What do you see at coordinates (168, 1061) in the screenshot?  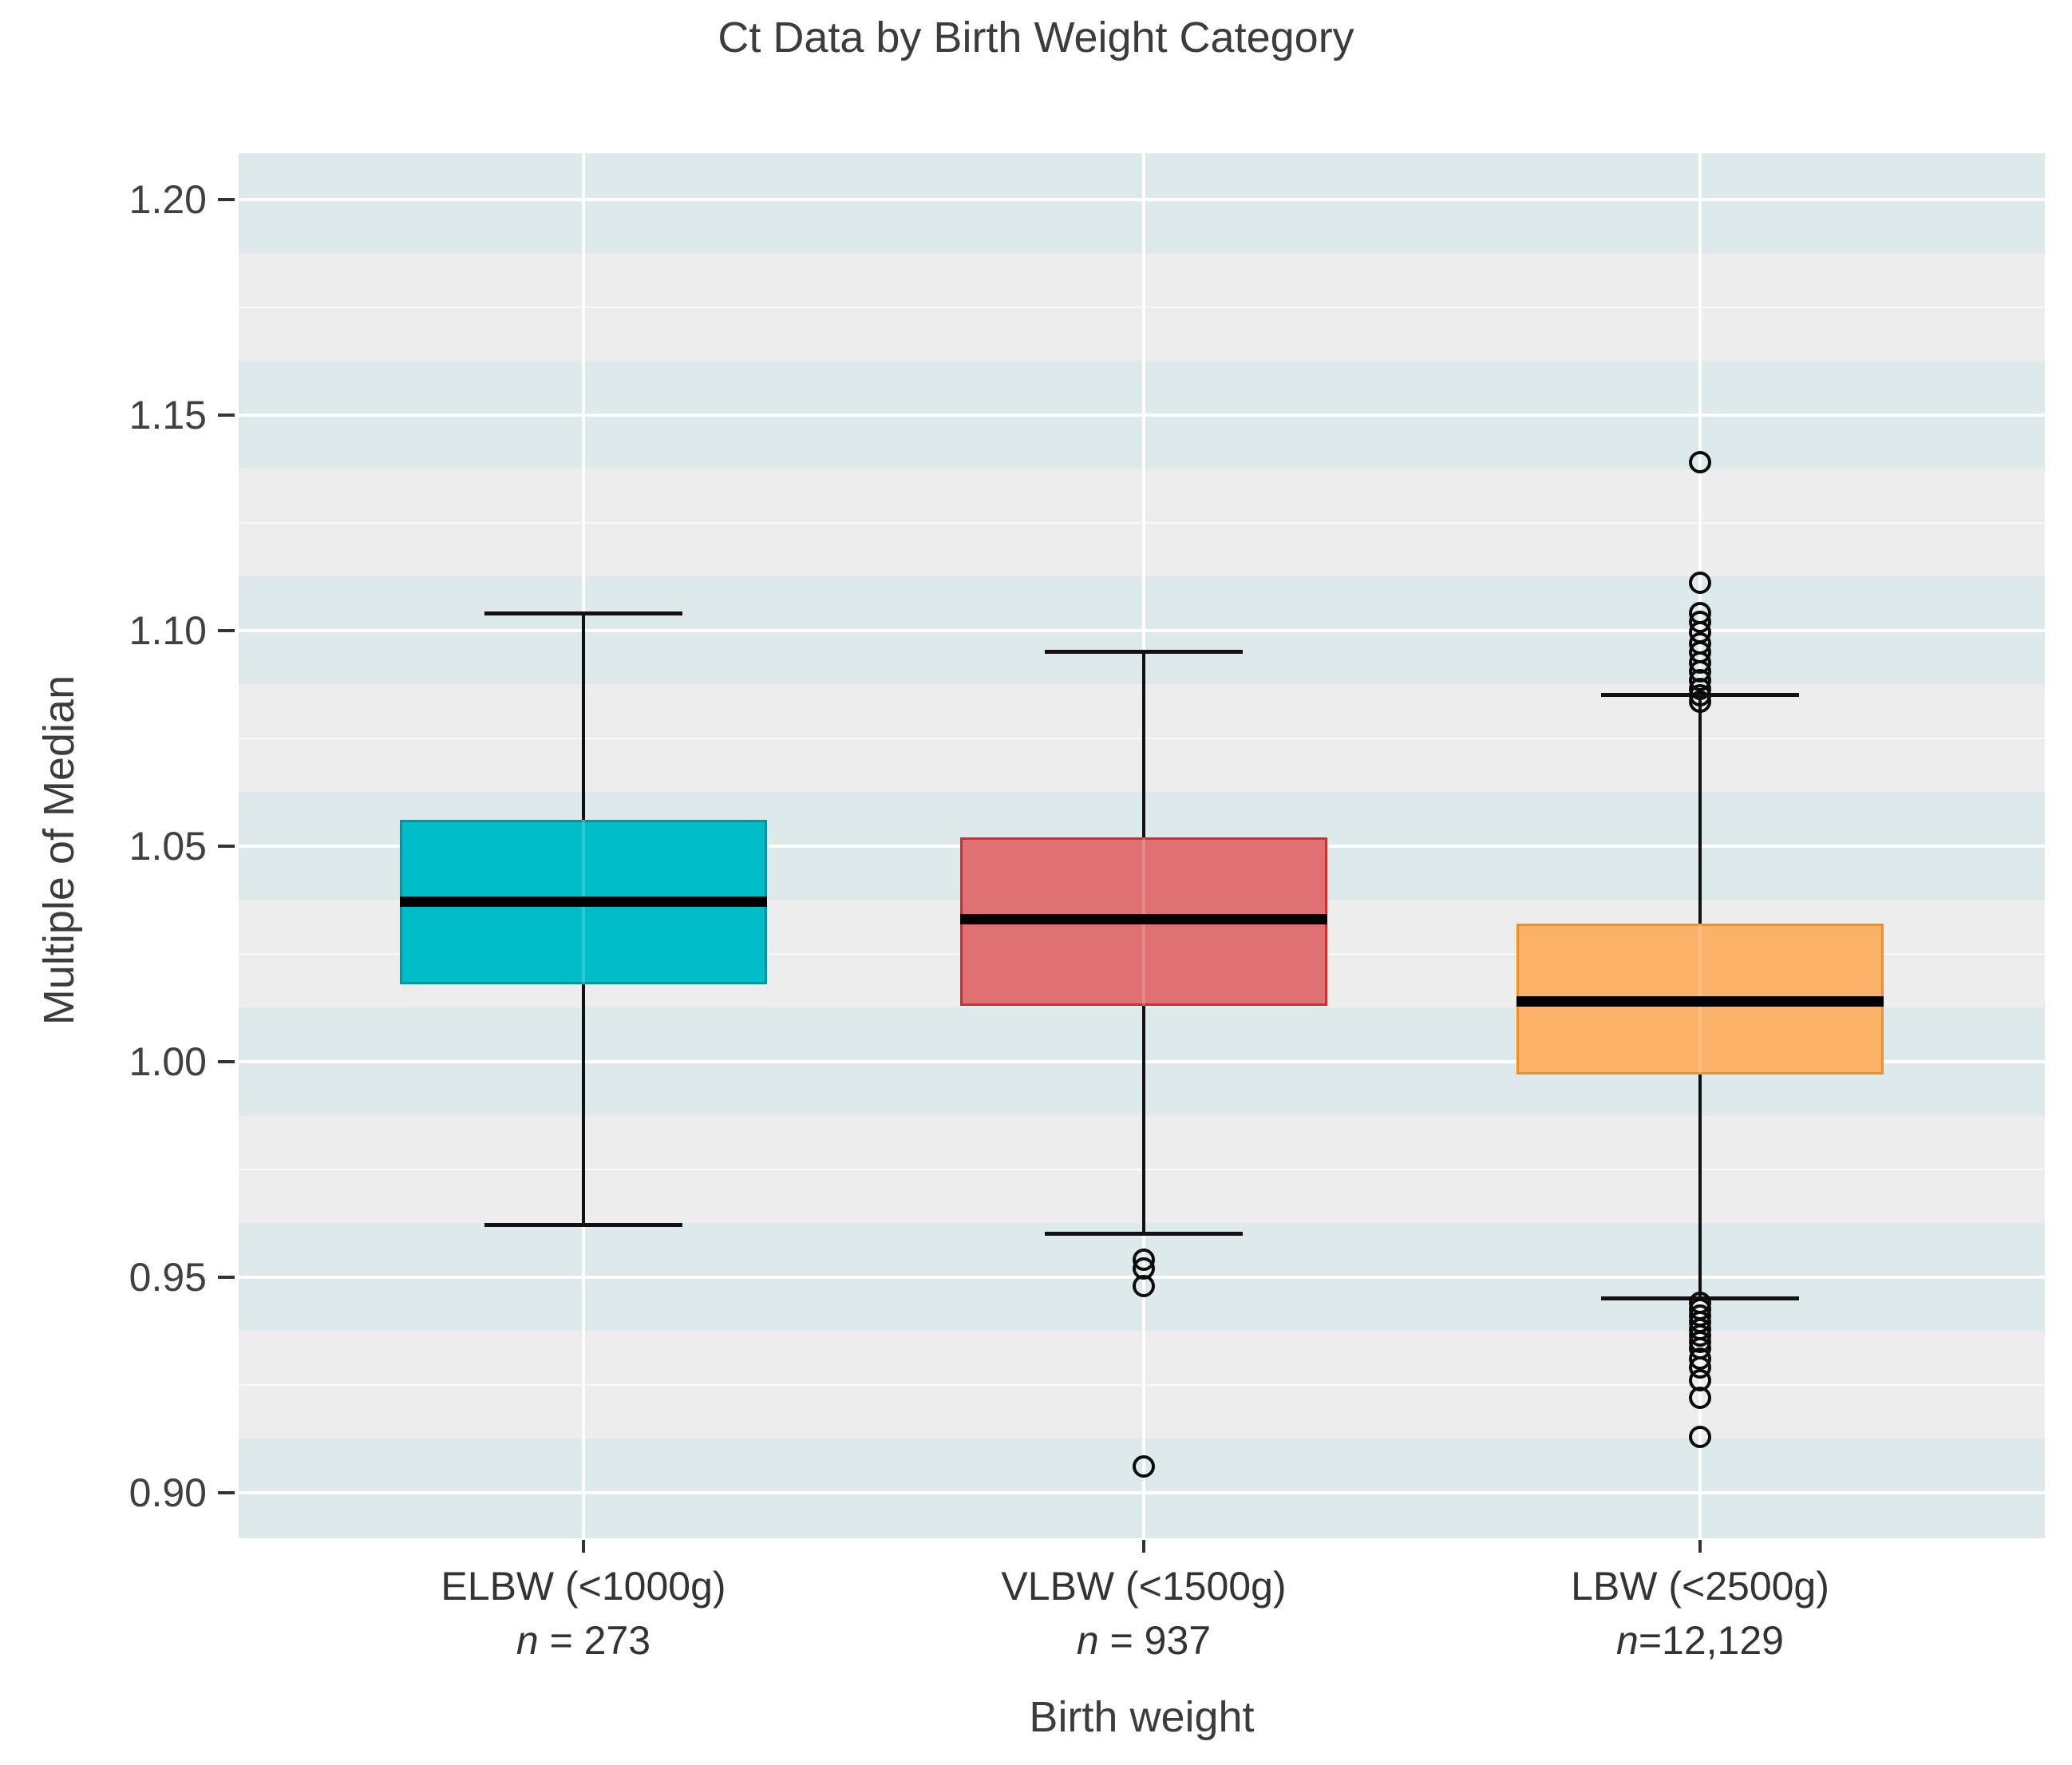 I see `y-tick-label: 1.00` at bounding box center [168, 1061].